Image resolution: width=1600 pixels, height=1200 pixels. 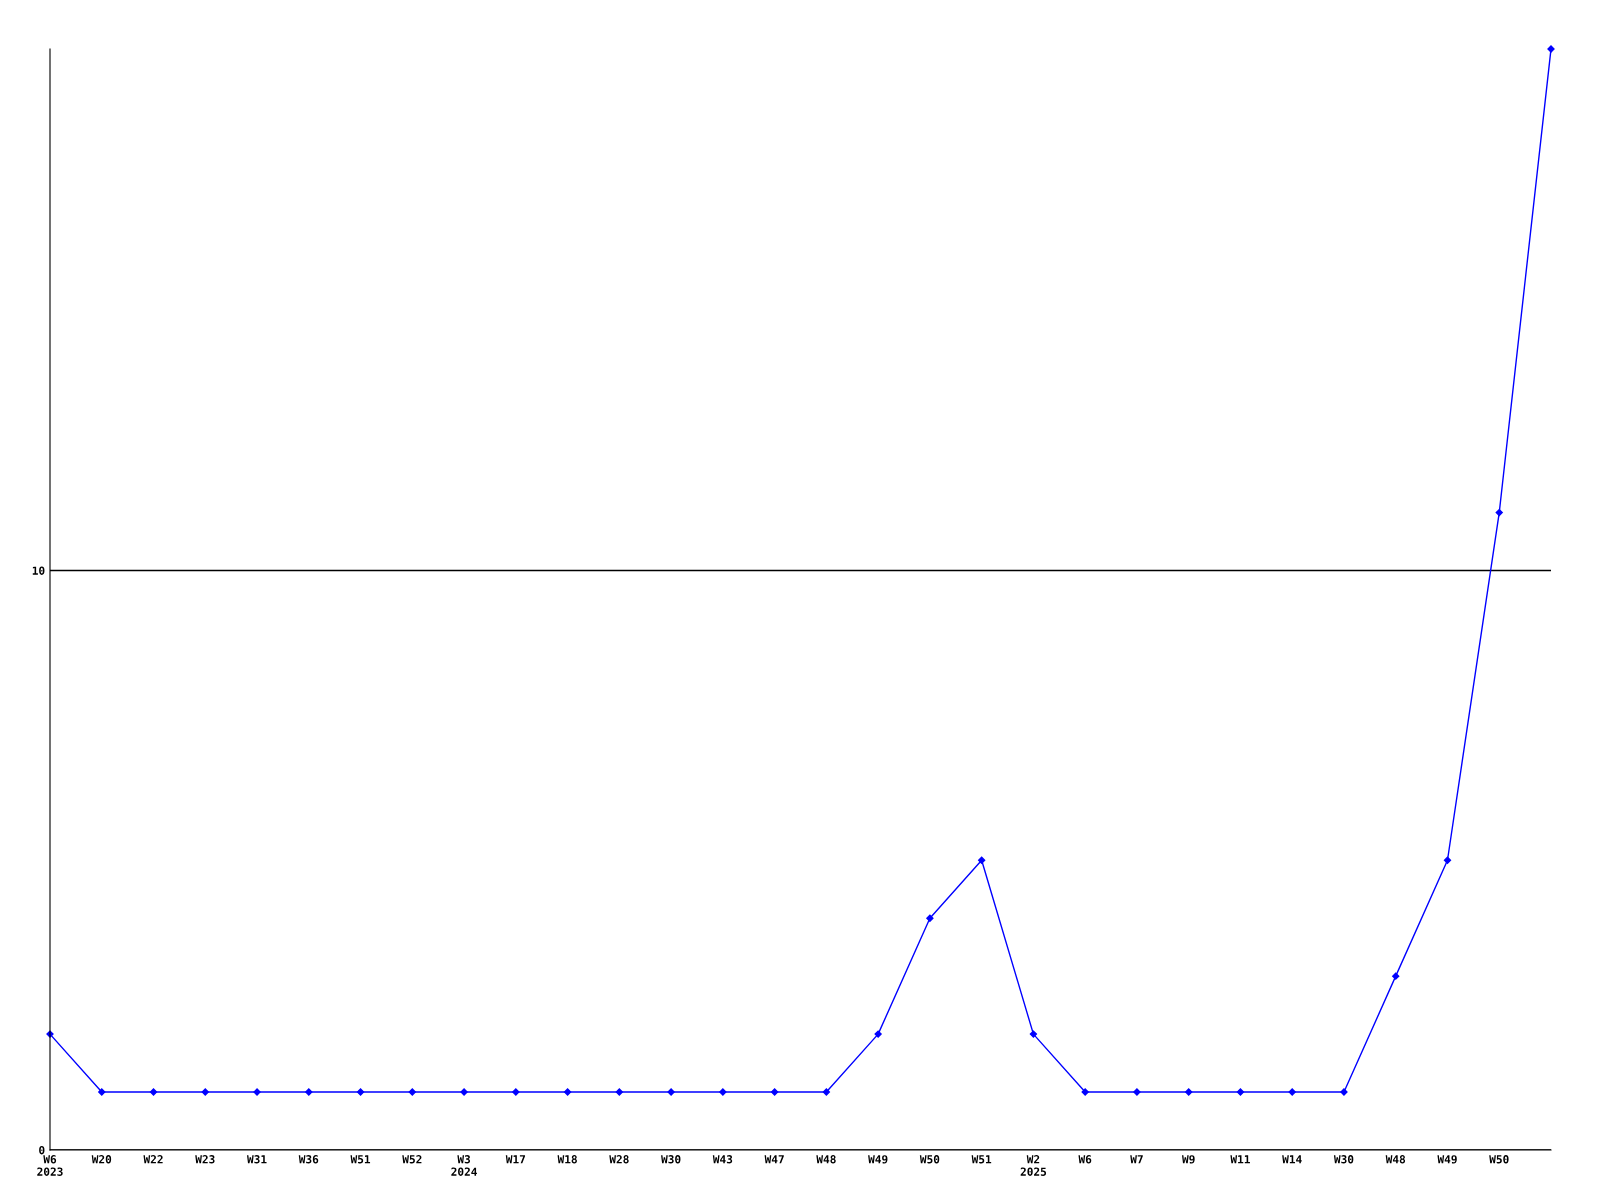 I want to click on x-tick-label: W22, so click(x=153, y=1159).